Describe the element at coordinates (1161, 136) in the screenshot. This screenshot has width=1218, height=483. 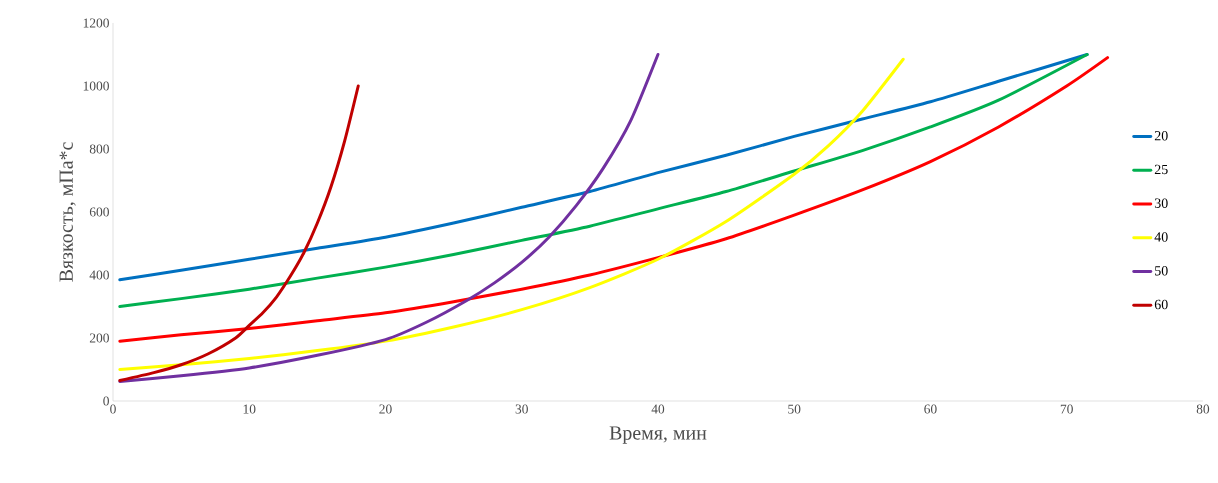
I see `legend-label: 20` at that location.